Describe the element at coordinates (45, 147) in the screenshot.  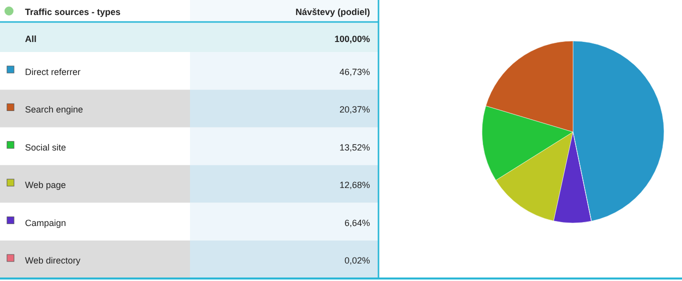
I see `legend-label: Social site` at that location.